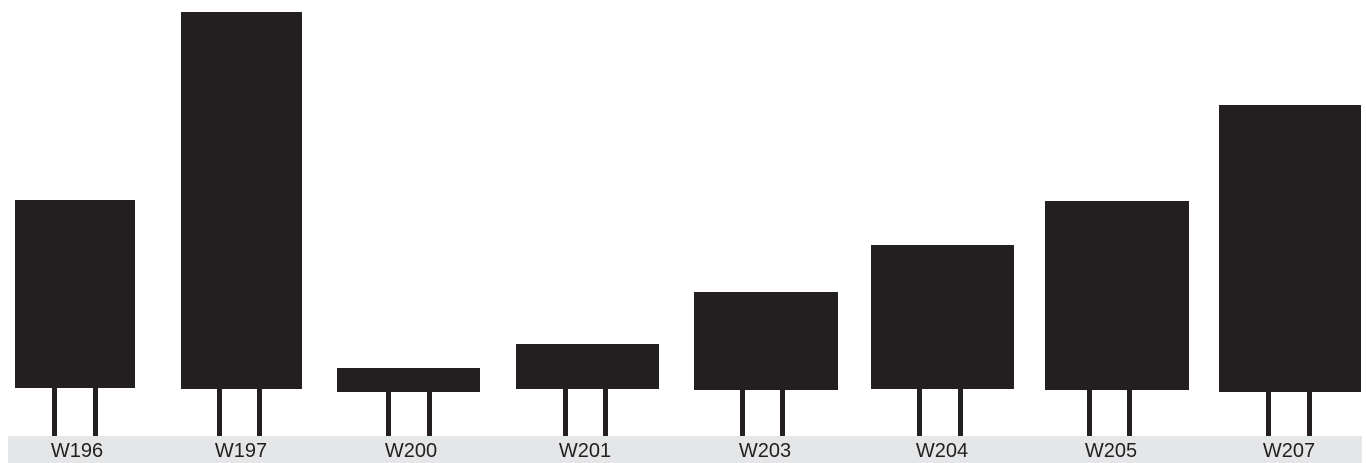 Image resolution: width=1366 pixels, height=463 pixels. What do you see at coordinates (54, 412) in the screenshot?
I see `resistor-w196-lead-left` at bounding box center [54, 412].